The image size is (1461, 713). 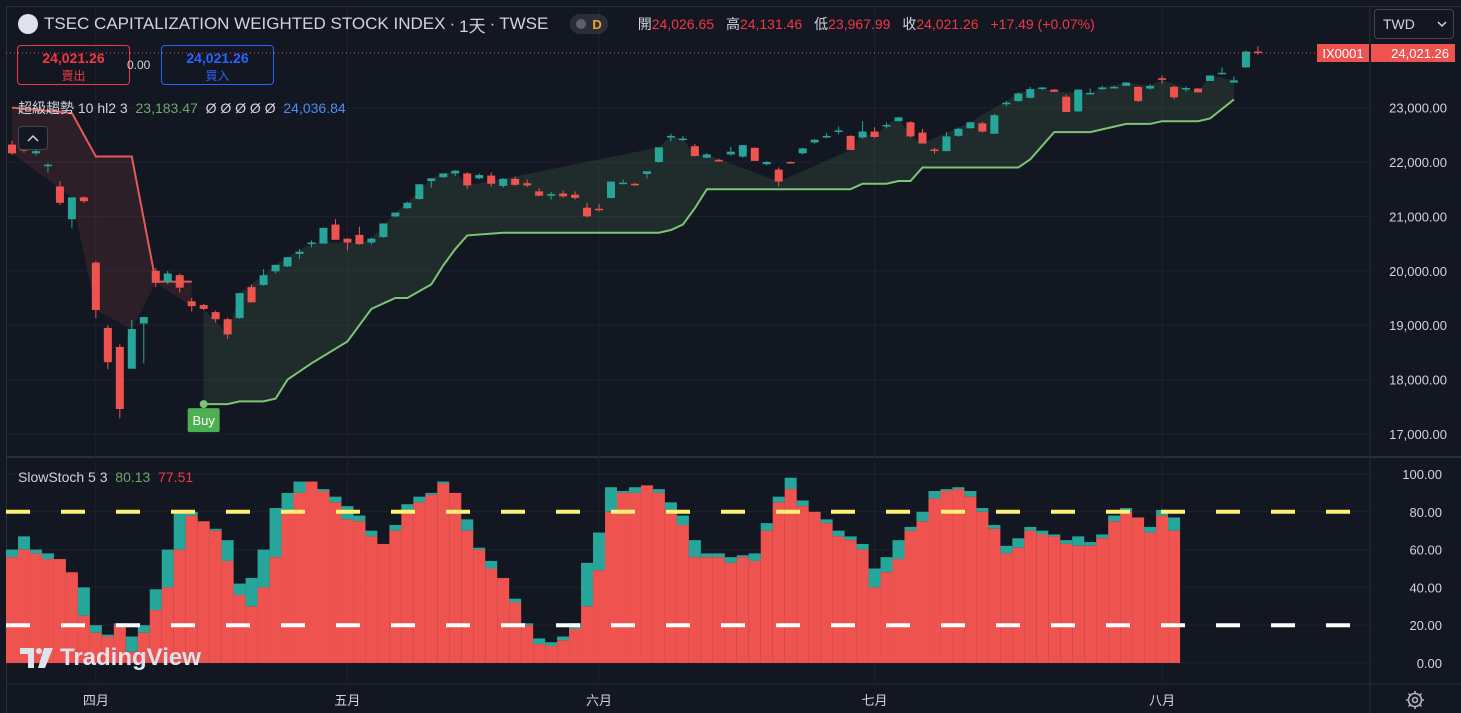 What do you see at coordinates (203, 420) in the screenshot?
I see `buy-signal-badge` at bounding box center [203, 420].